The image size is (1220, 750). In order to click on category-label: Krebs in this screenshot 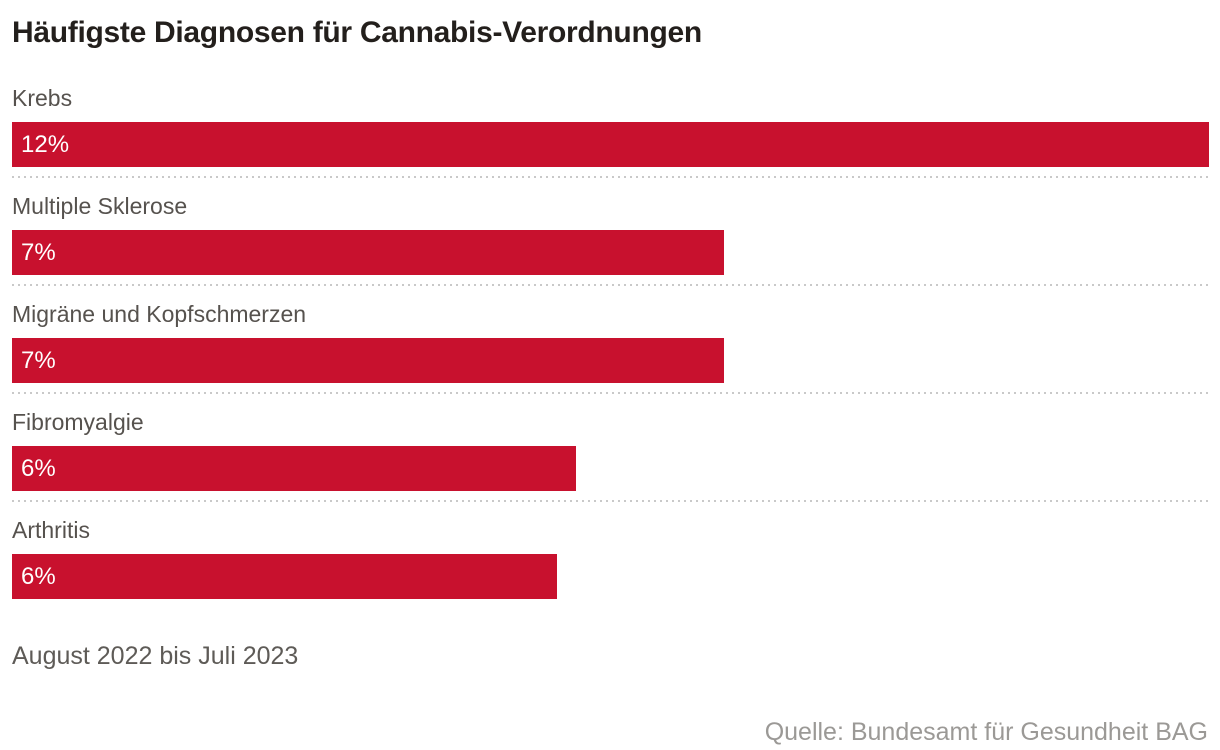, I will do `click(42, 98)`.